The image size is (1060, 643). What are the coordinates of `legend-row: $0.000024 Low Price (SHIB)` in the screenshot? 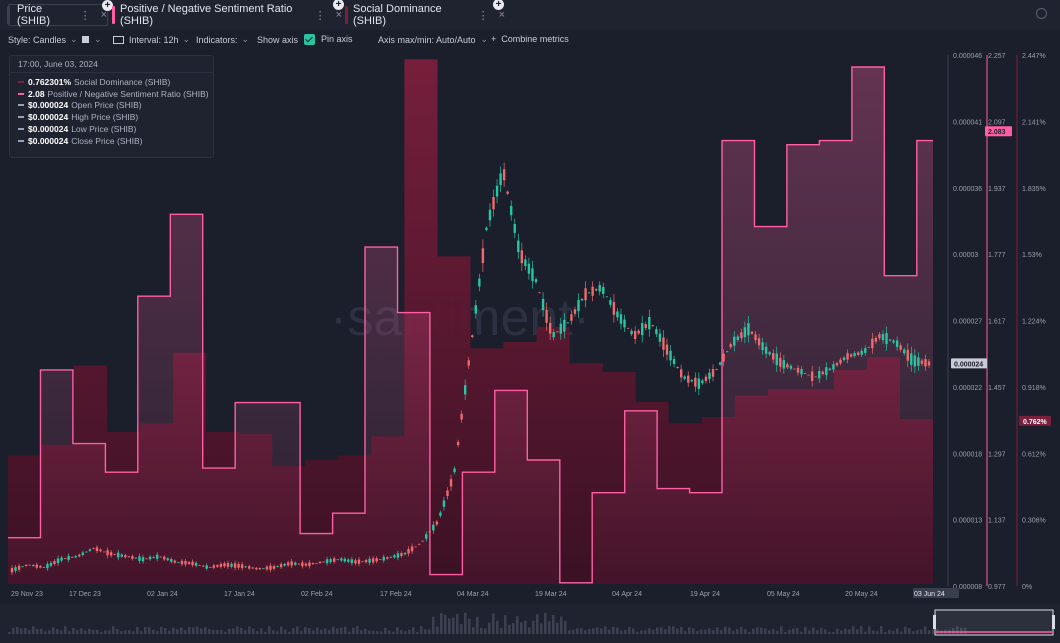 It's located at (111, 129).